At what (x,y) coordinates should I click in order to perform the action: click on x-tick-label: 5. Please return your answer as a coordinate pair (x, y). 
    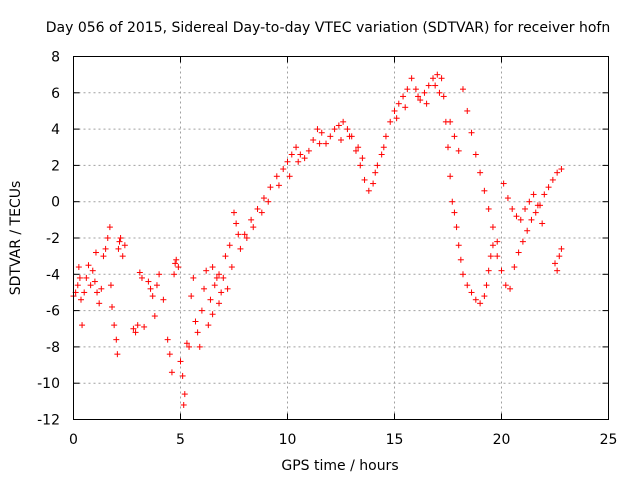
    Looking at the image, I should click on (180, 440).